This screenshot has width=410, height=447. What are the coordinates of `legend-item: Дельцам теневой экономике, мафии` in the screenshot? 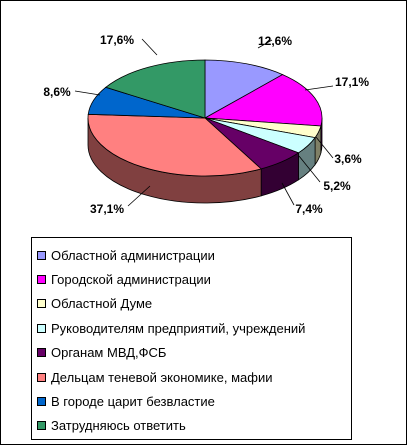 It's located at (154, 377).